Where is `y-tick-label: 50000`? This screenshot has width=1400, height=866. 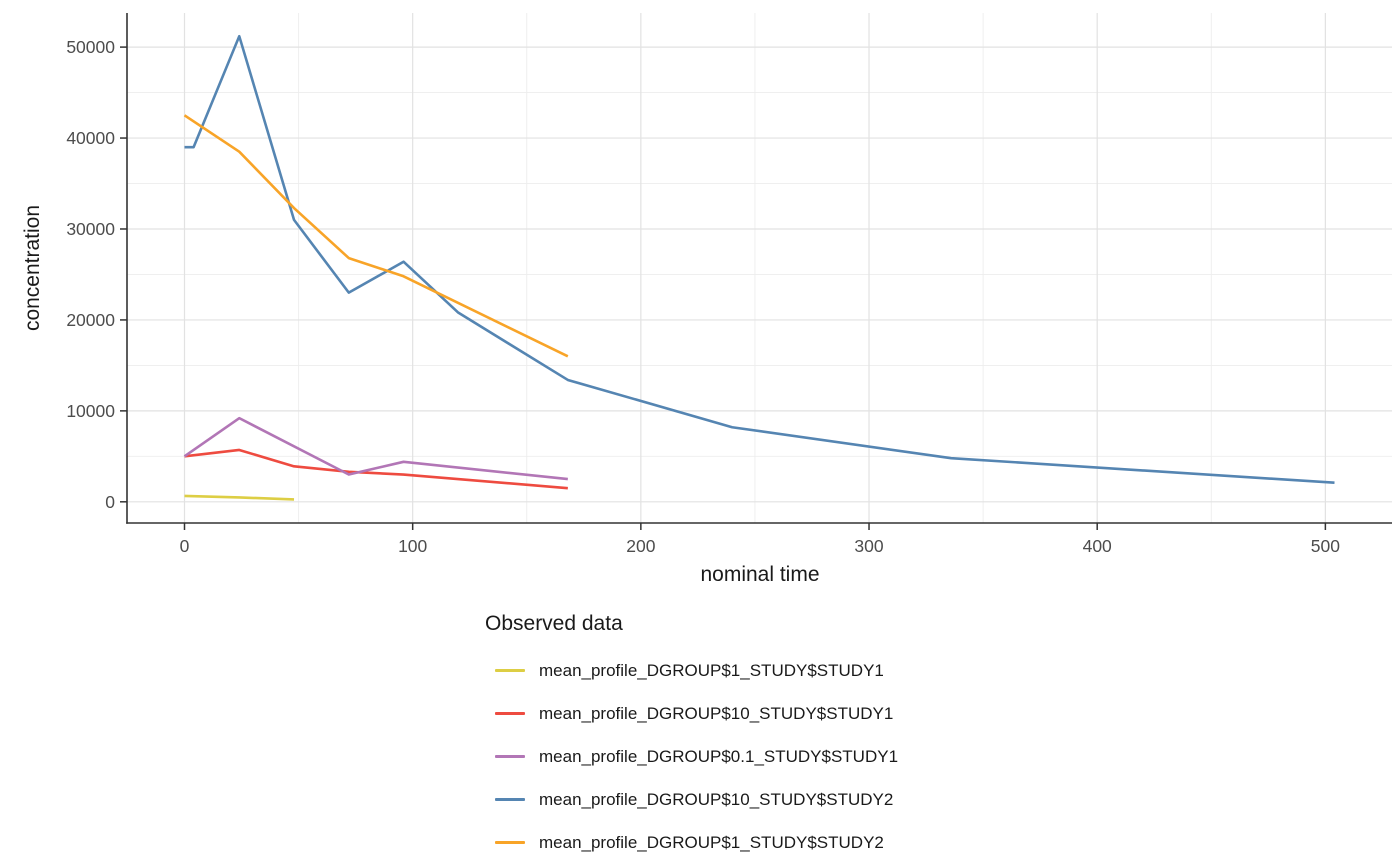
y-tick-label: 50000 is located at coordinates (90, 47).